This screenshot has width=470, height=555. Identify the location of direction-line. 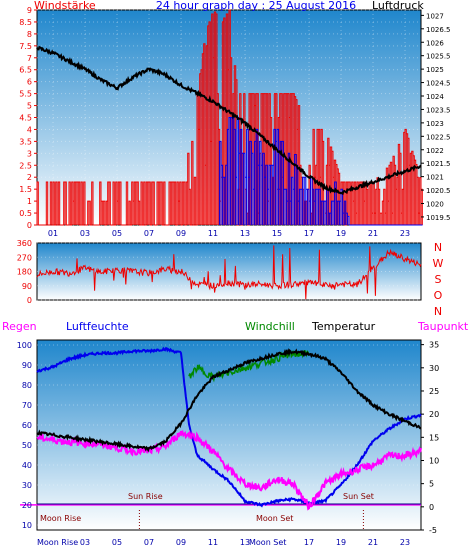
(229, 272).